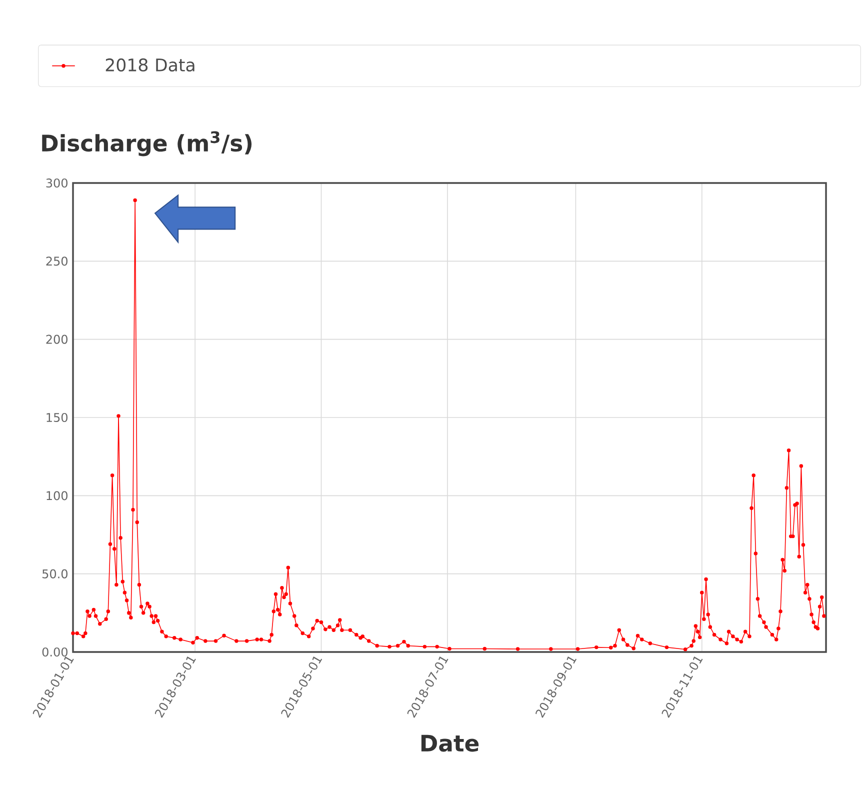 The width and height of the screenshot is (863, 803). I want to click on y-tick-label: 0.00, so click(55, 652).